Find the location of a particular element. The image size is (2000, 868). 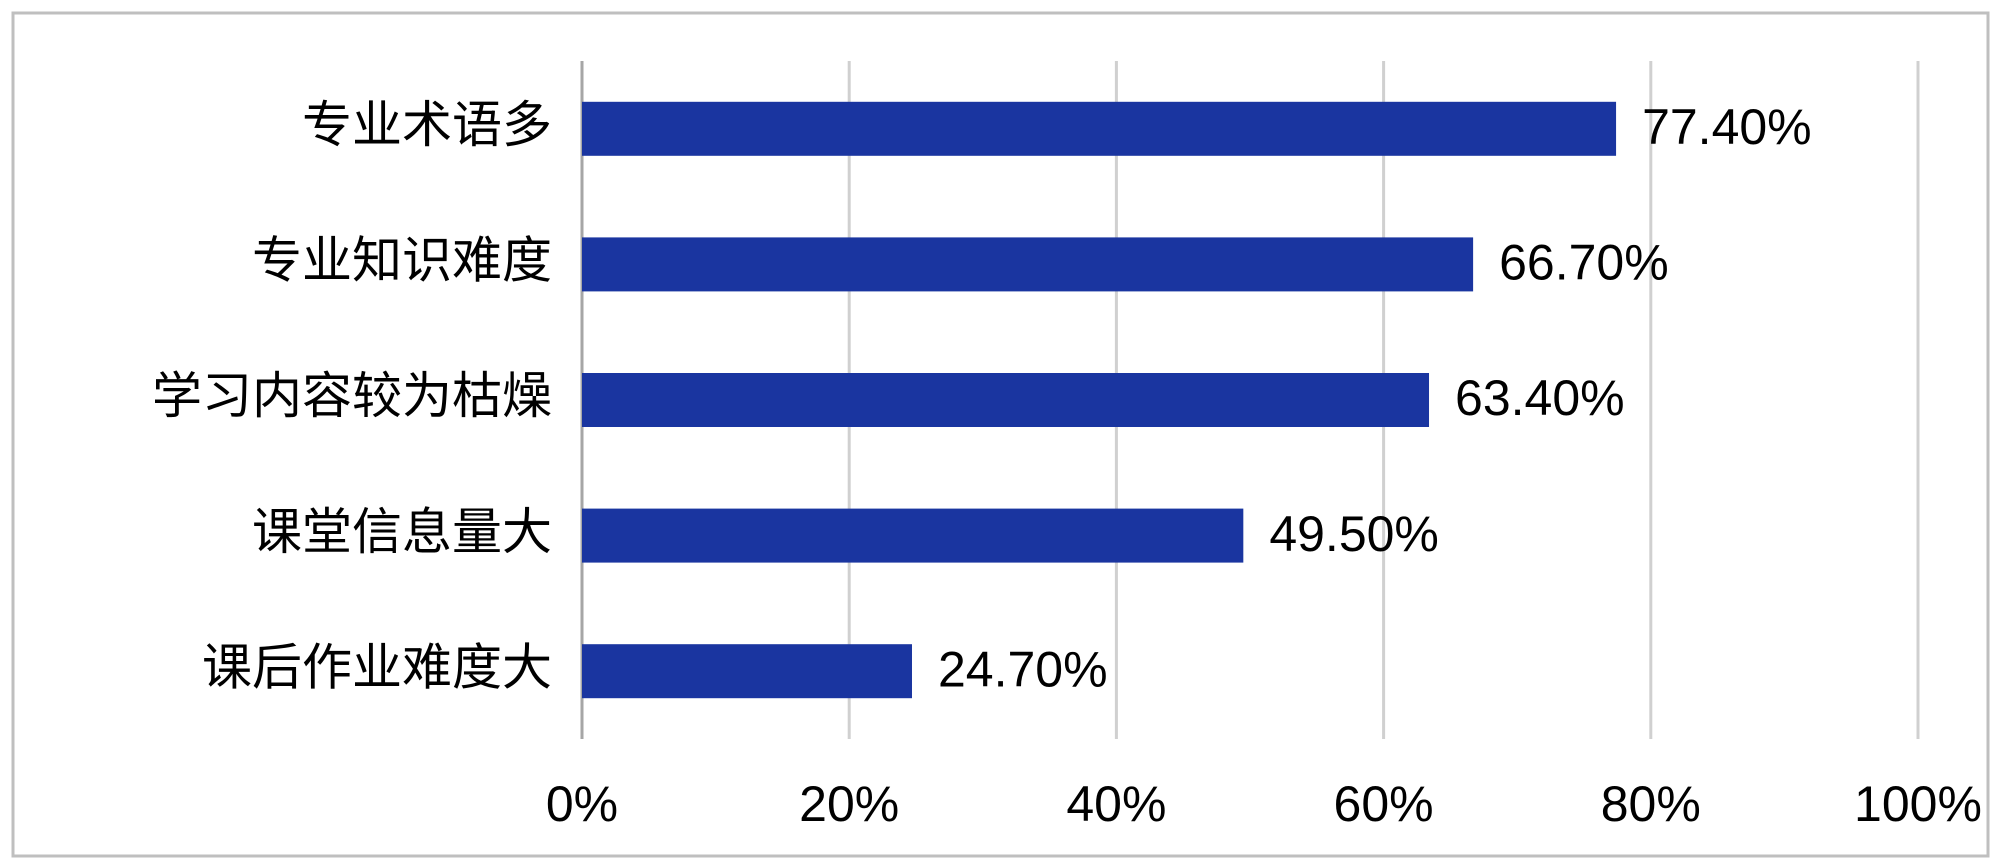

value-label: 77.40% is located at coordinates (1727, 127).